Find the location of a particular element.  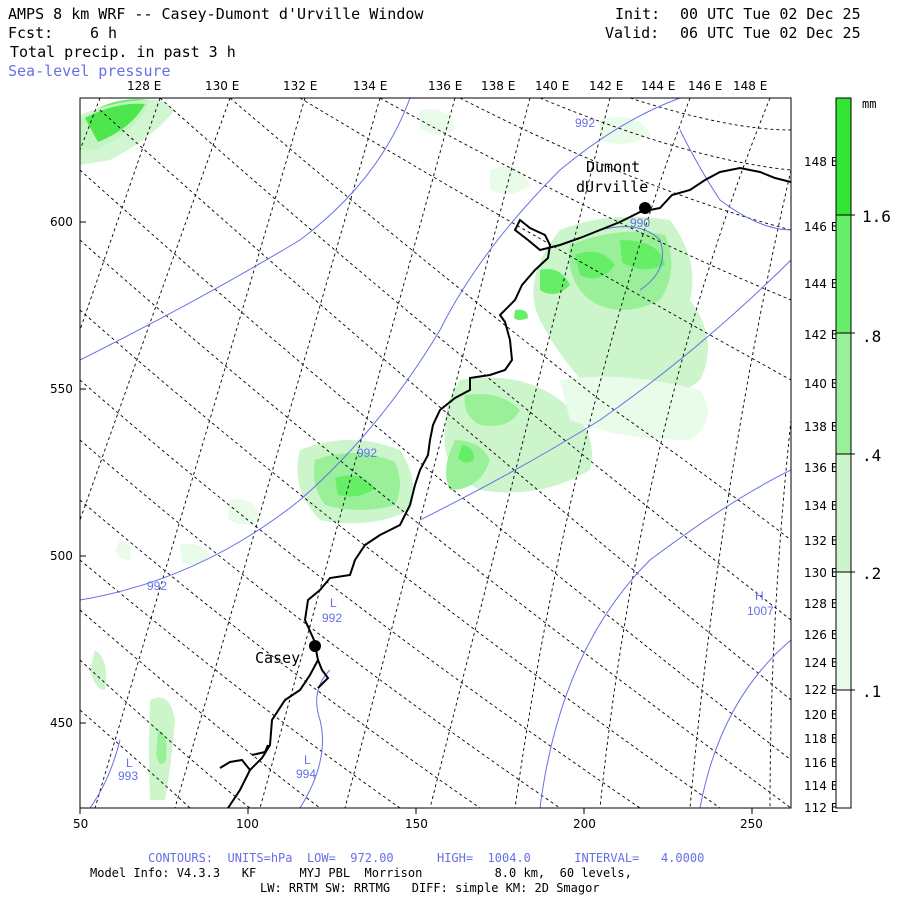

y-tick-label: 500 is located at coordinates (61, 556).